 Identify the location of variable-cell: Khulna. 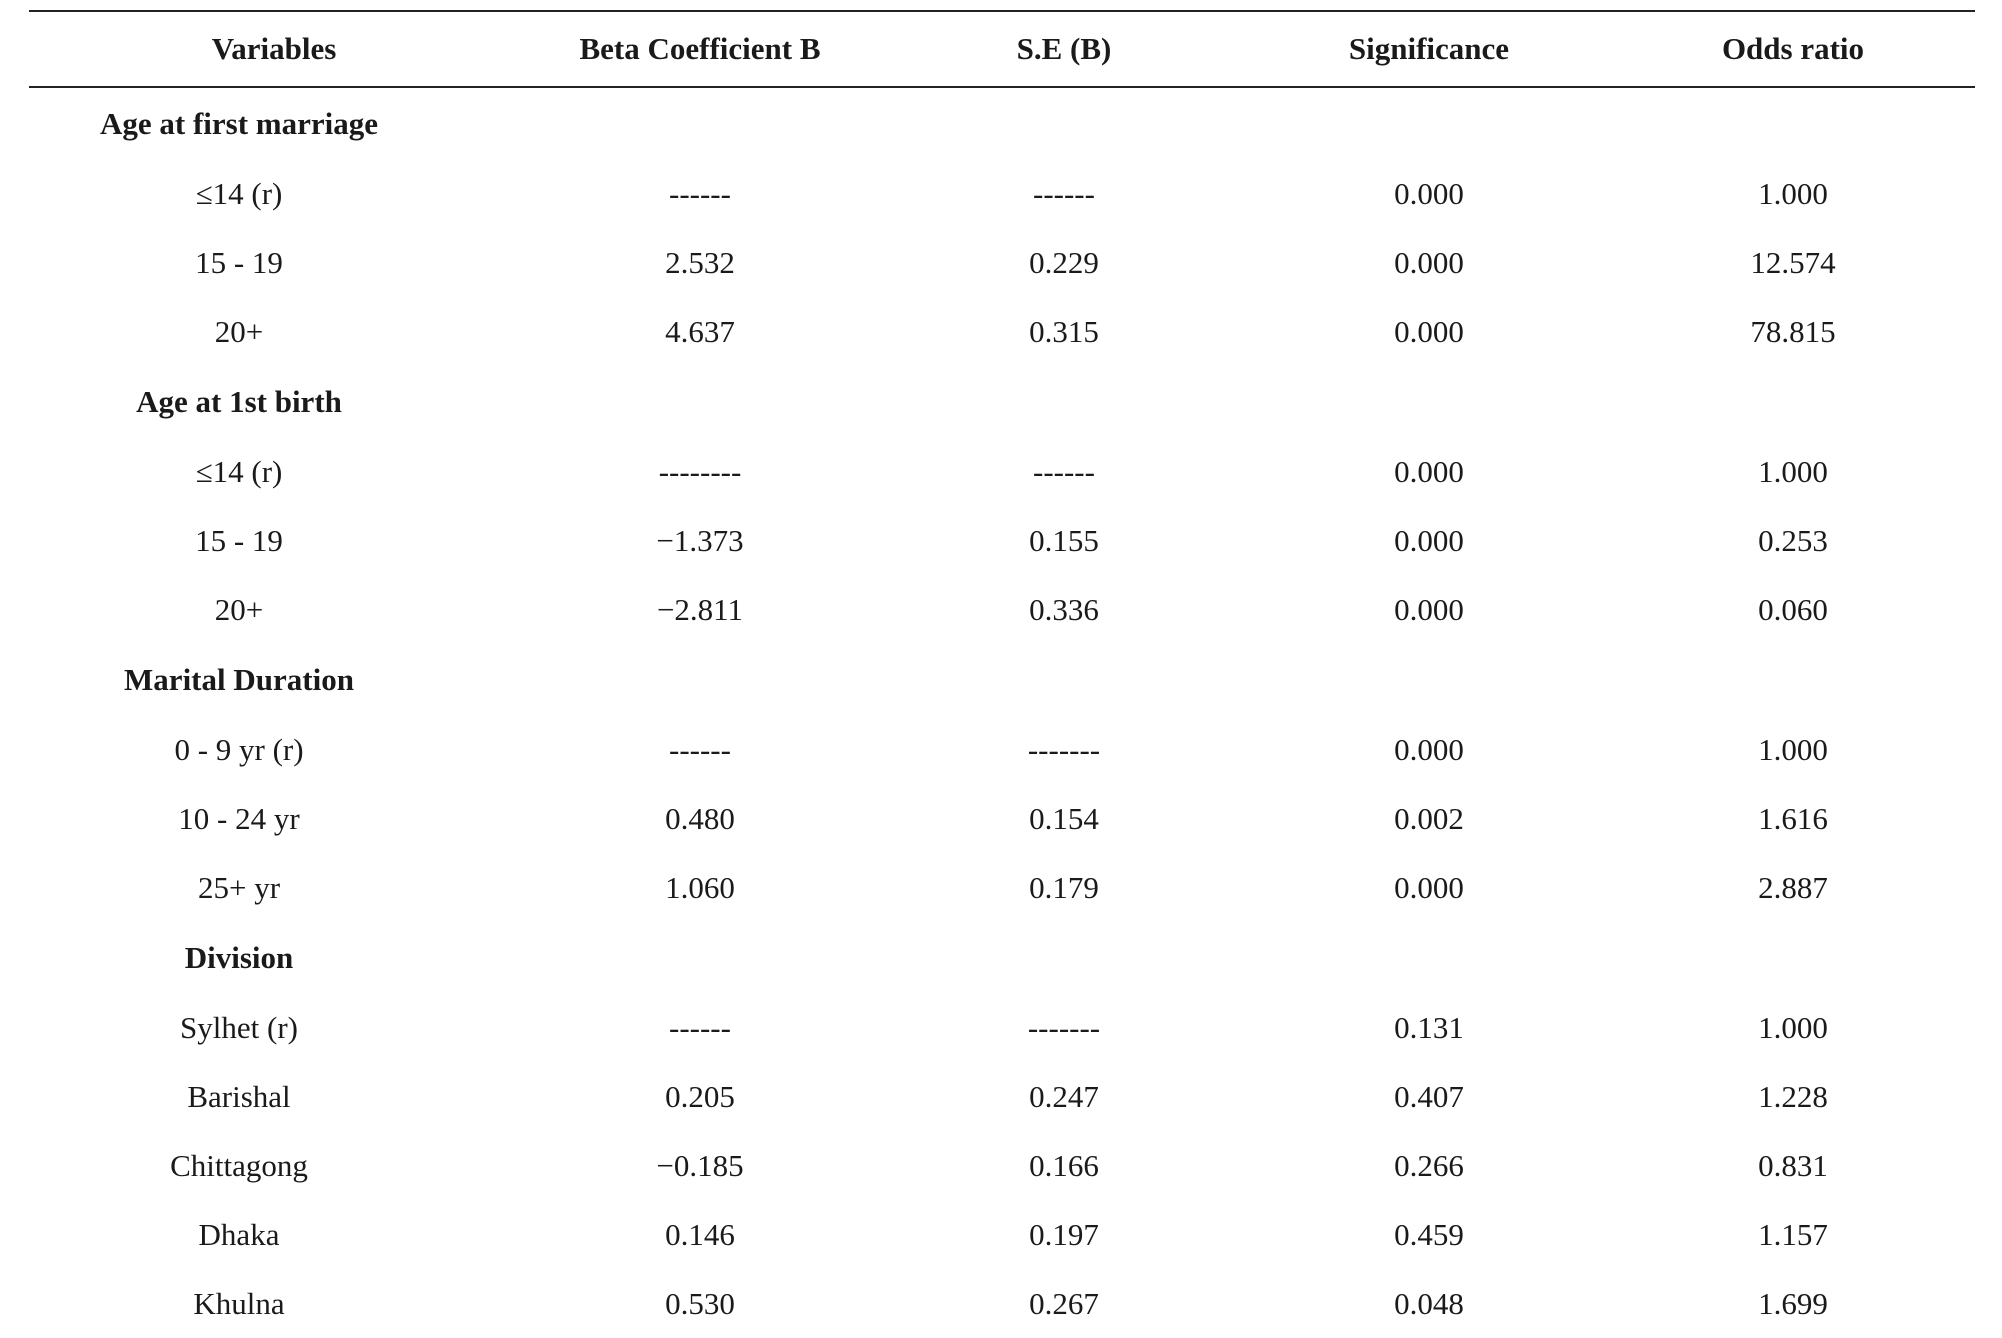
(239, 1303).